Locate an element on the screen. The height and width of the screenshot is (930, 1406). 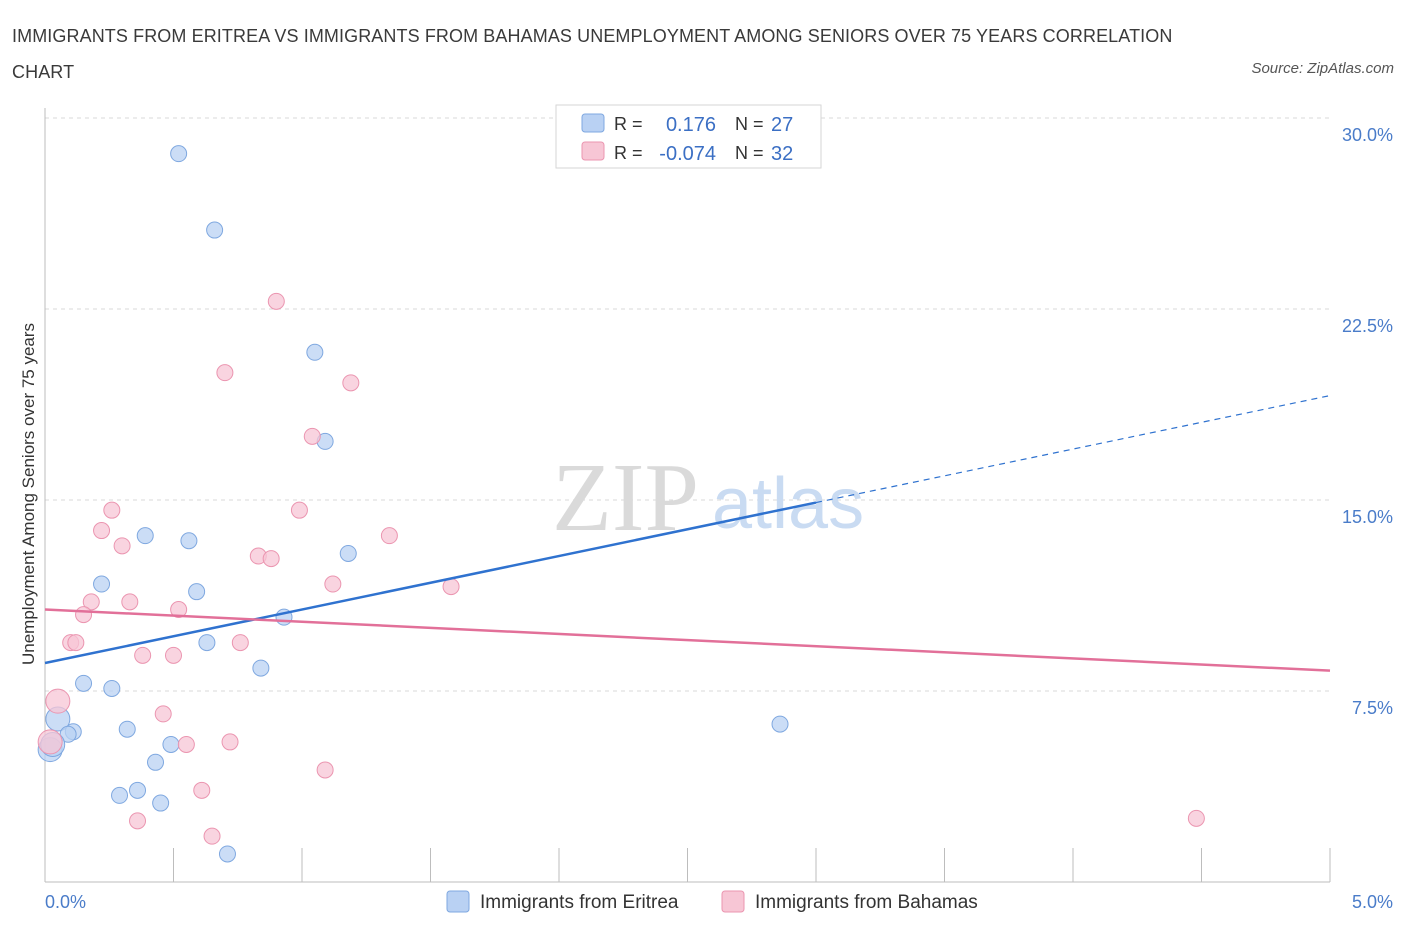
legend: R = 0.176 N = 27 R = -0.074 N = 32 is located at coordinates (688, 136).